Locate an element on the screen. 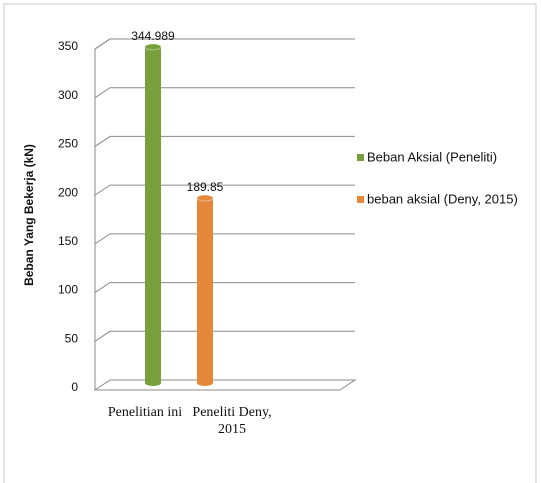 The width and height of the screenshot is (541, 483). value-label: 344.989 is located at coordinates (153, 36).